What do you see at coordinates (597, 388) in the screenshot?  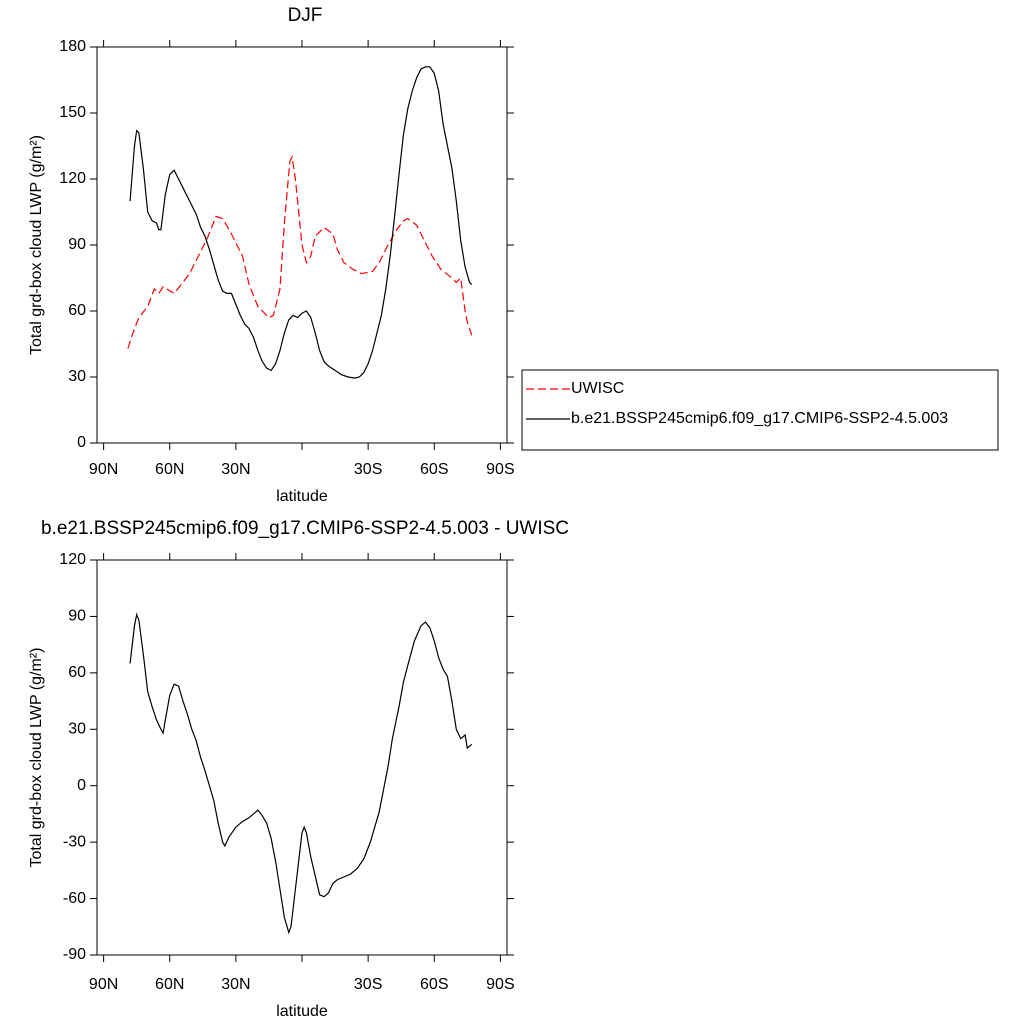 I see `legend-label: UWISC` at bounding box center [597, 388].